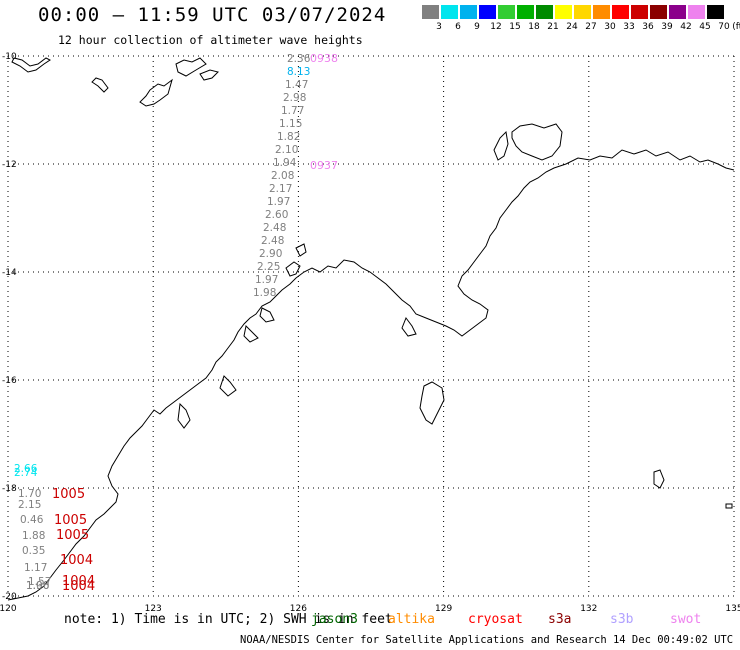 This screenshot has width=740, height=650. What do you see at coordinates (290, 124) in the screenshot?
I see `wave-height-reading: 1.15` at bounding box center [290, 124].